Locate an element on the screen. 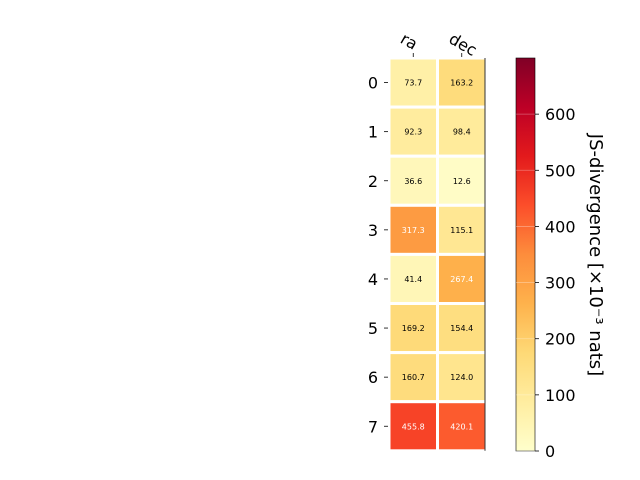 Image resolution: width=640 pixels, height=480 pixels. cell-value-label: 267.4 is located at coordinates (461, 279).